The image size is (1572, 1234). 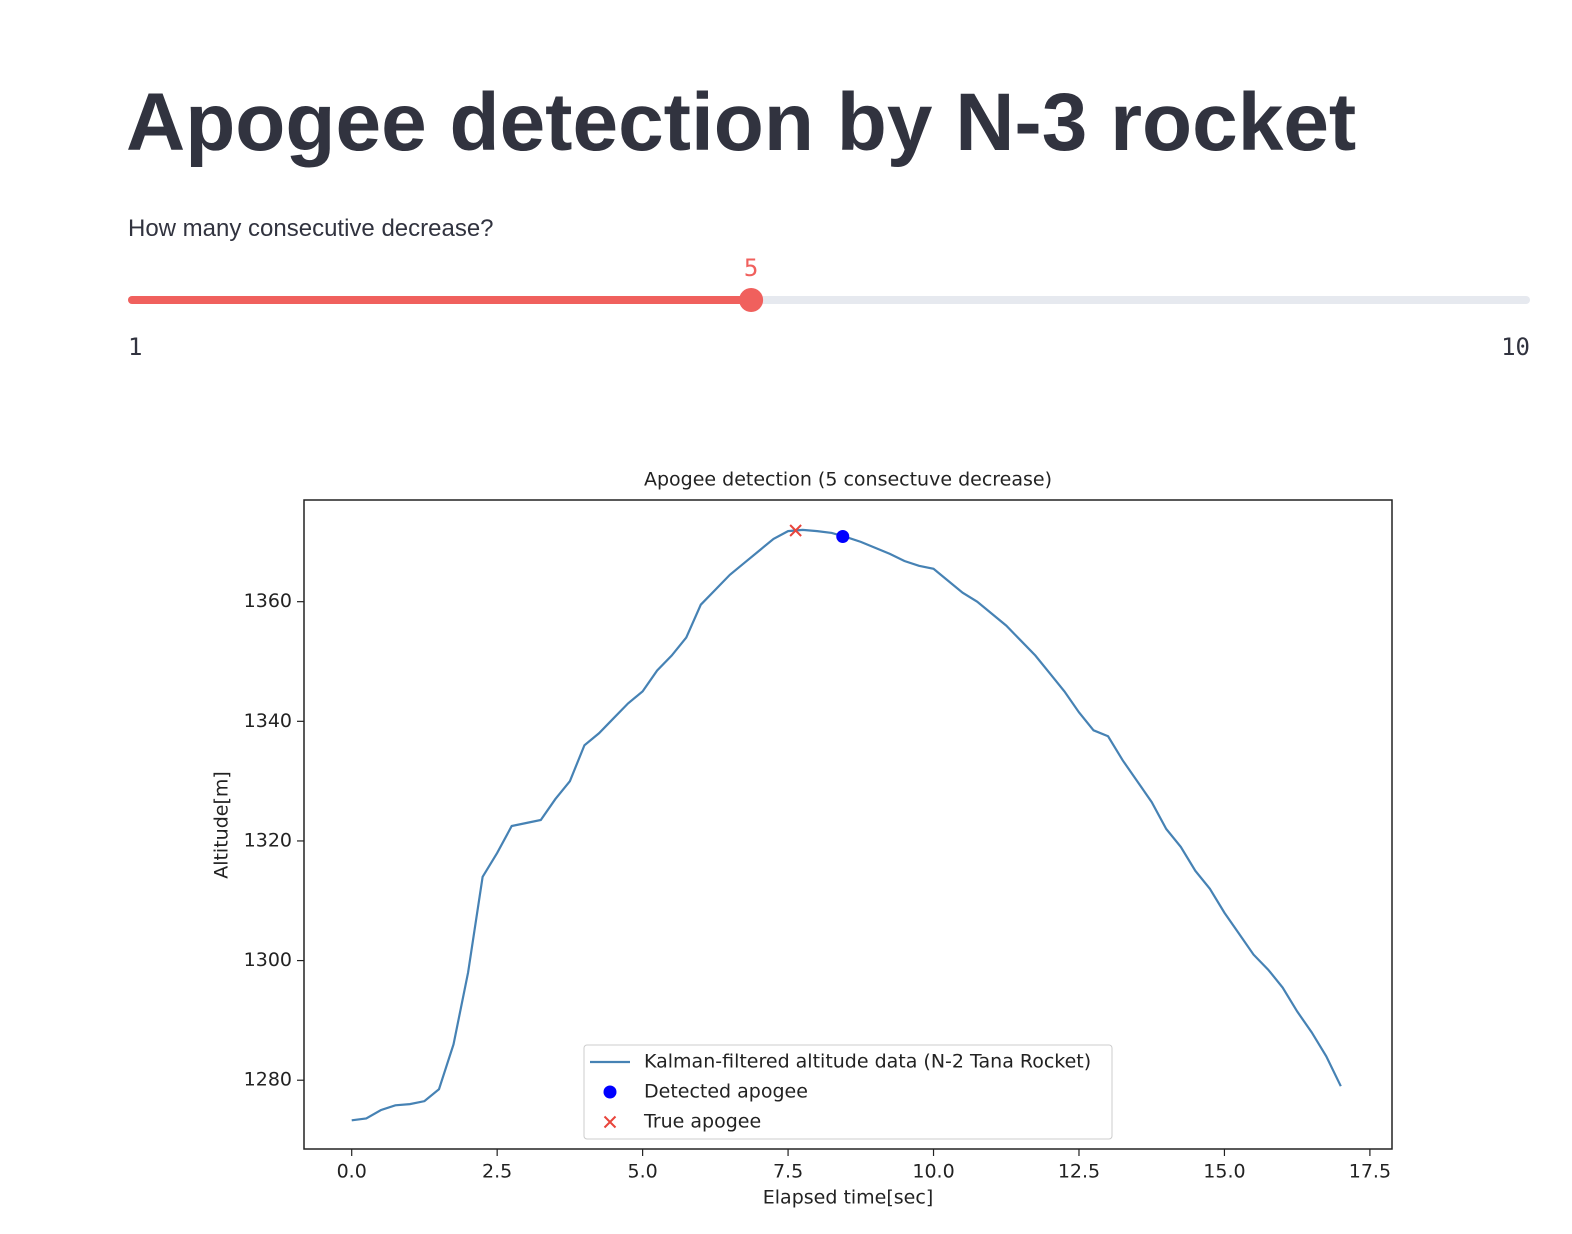 I want to click on y-axis-label: Altitude[m], so click(x=222, y=825).